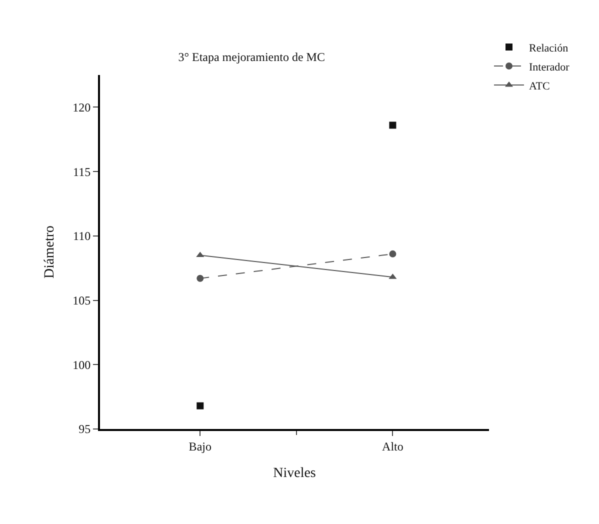 This screenshot has height=524, width=599. Describe the element at coordinates (251, 57) in the screenshot. I see `chart-title: 3° Etapa mejoramiento de MC` at that location.